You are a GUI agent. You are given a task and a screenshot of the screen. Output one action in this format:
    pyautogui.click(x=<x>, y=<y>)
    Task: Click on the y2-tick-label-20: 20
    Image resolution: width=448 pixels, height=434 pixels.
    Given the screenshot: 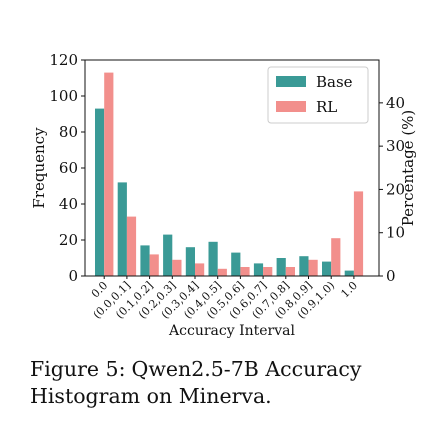 What is the action you would take?
    pyautogui.click(x=395, y=189)
    